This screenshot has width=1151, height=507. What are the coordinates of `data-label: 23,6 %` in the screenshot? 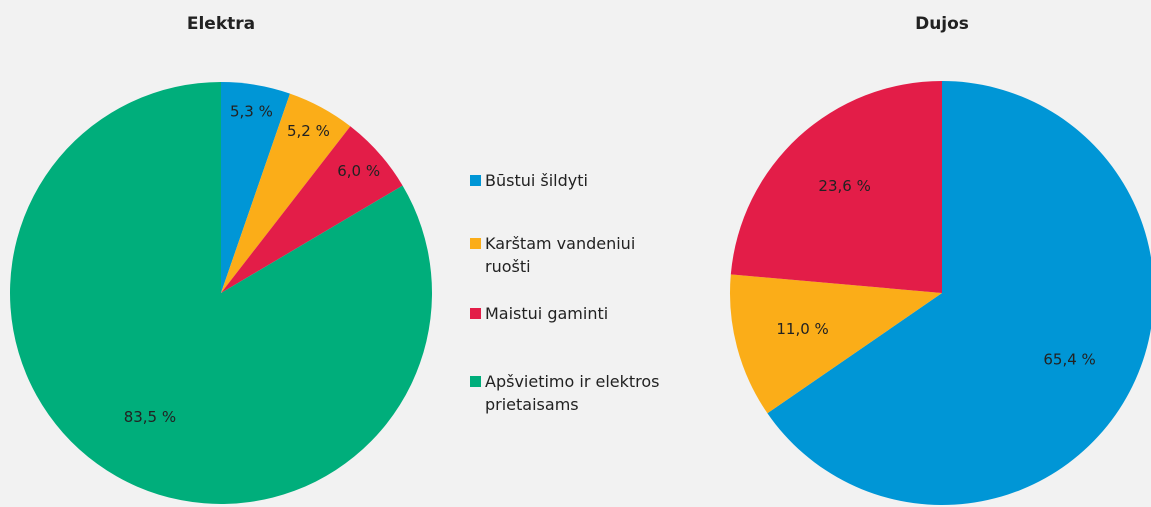 It's located at (844, 186).